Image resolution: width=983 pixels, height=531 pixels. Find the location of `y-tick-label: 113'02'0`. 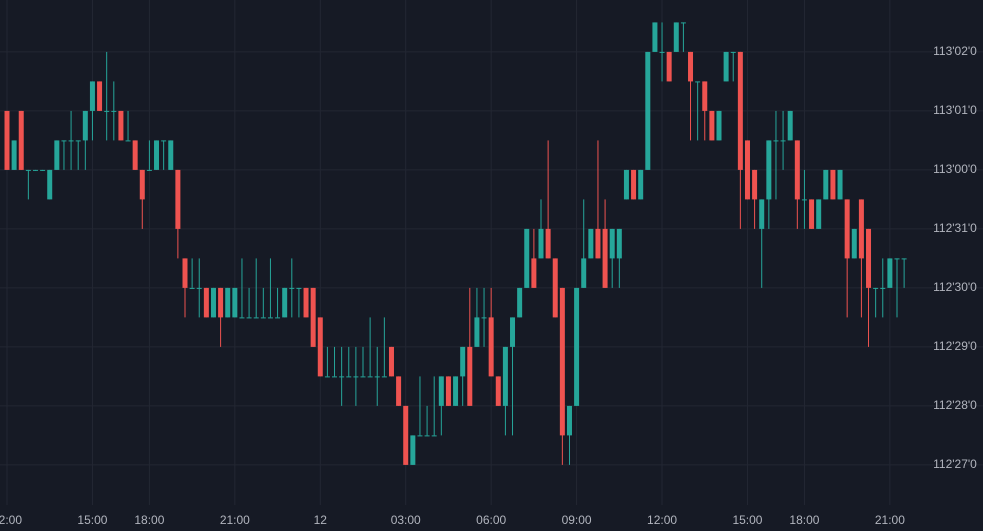

y-tick-label: 113'02'0 is located at coordinates (955, 51).